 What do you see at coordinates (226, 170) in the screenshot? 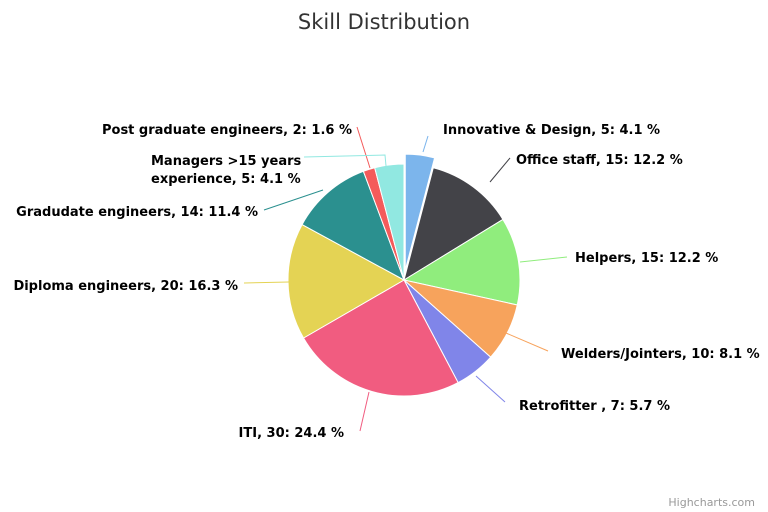
I see `data-label-managers-15-years-experience: Managers >15 years experience, 5: 4.1 %` at bounding box center [226, 170].